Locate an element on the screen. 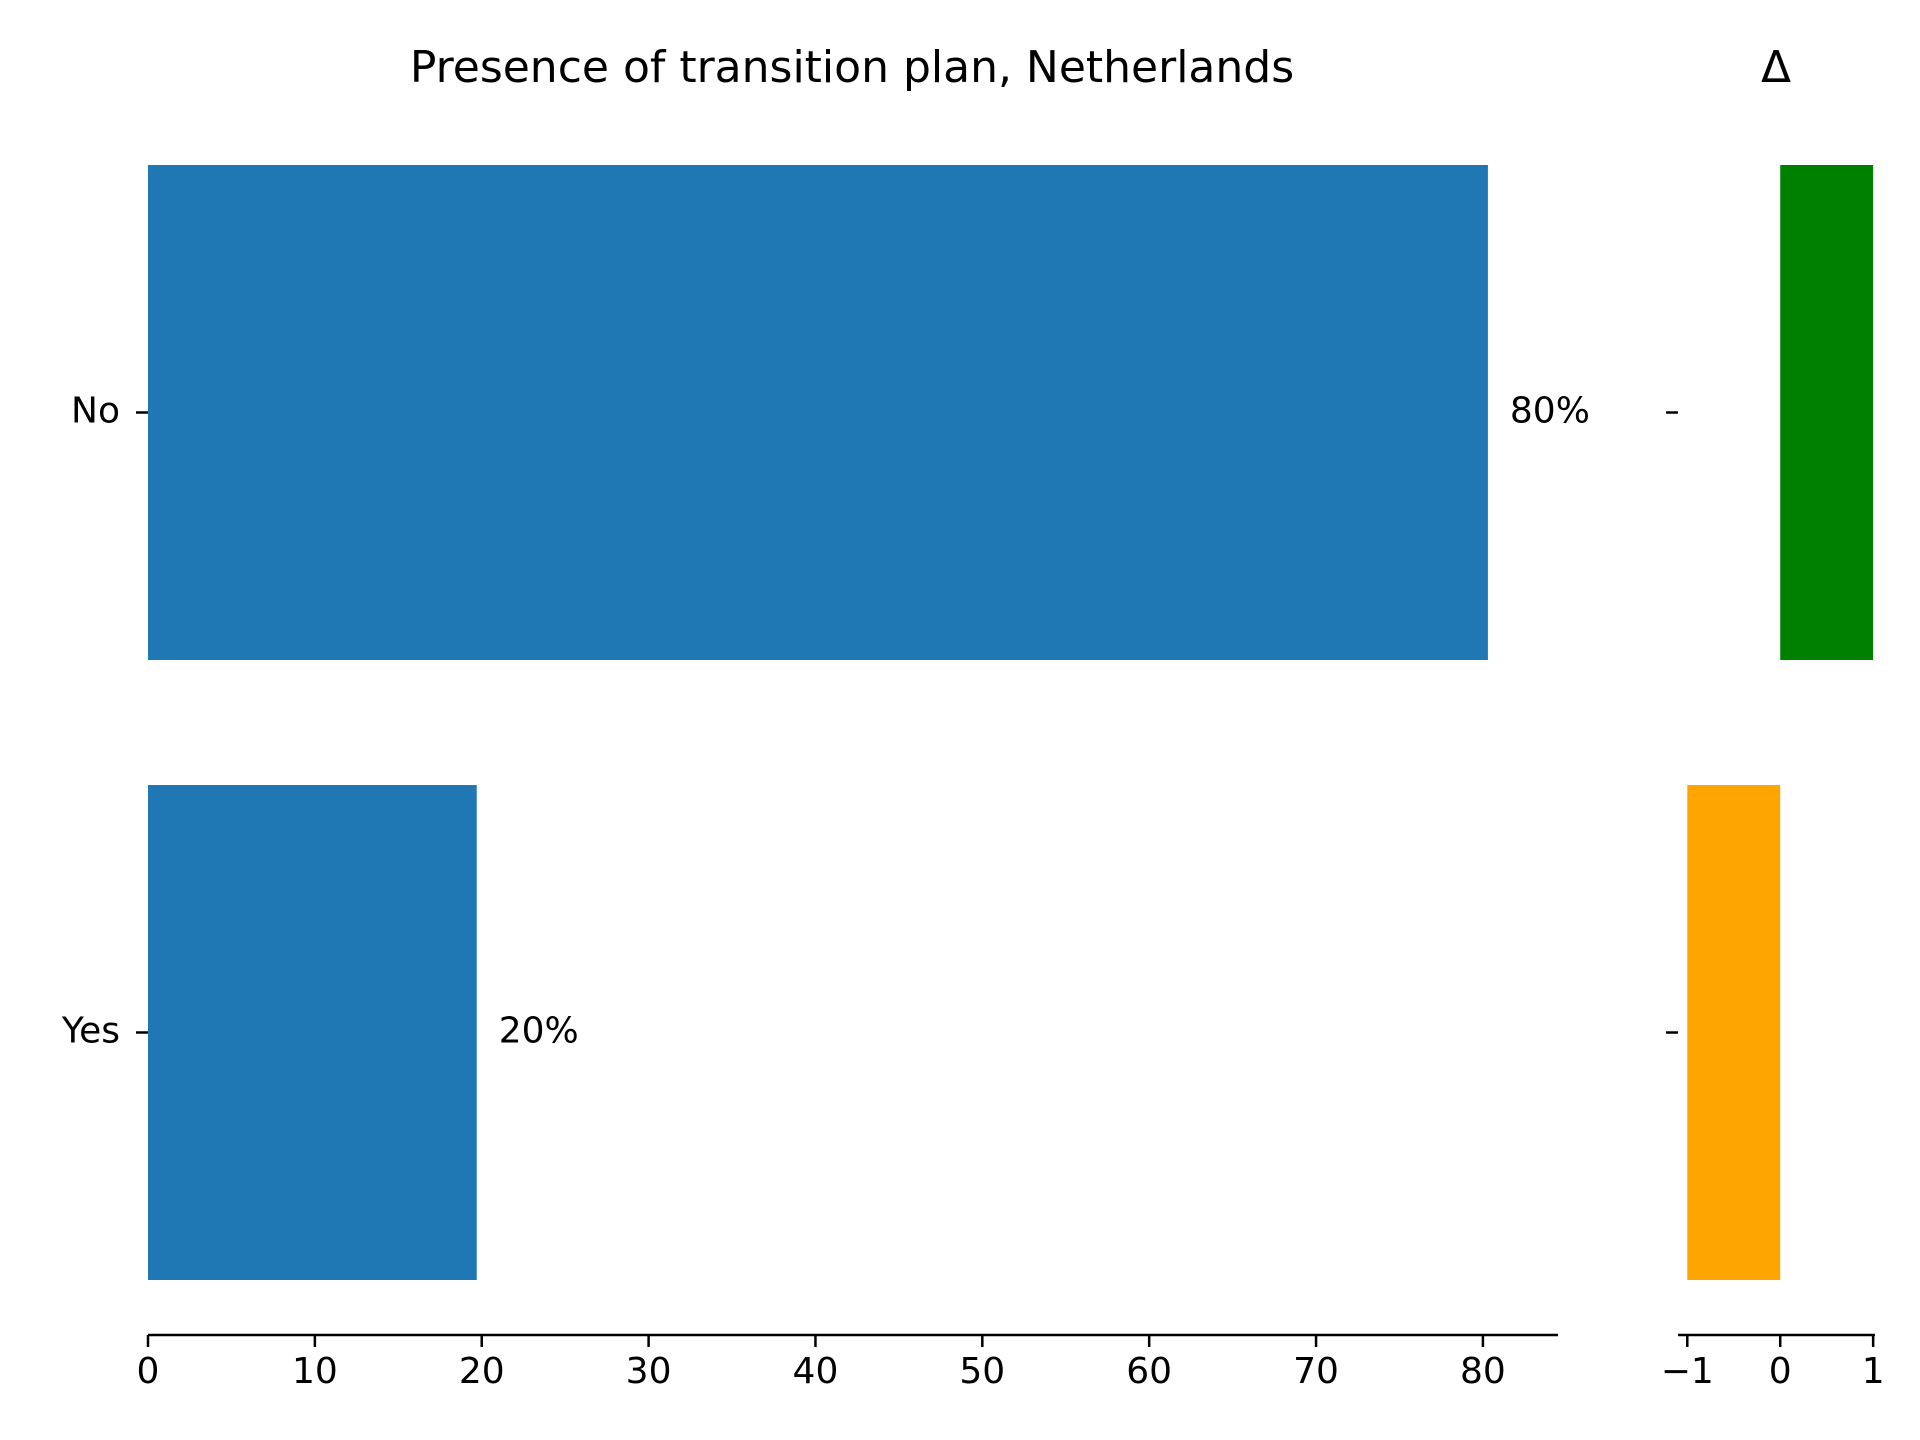 This screenshot has height=1440, width=1920. x-tick-label-60: 60 is located at coordinates (1149, 1371).